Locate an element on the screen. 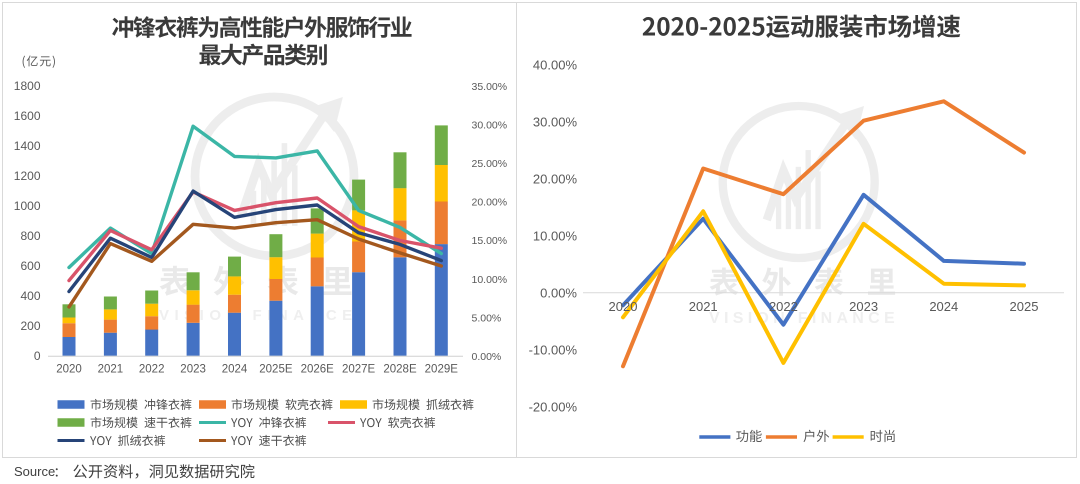 This screenshot has width=1080, height=484. svg-text: 600 is located at coordinates (30, 266).